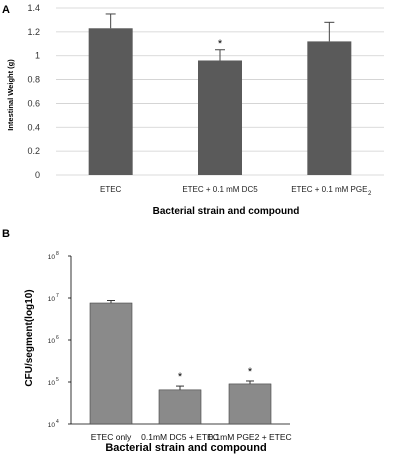  I want to click on panel-a-y-tick-label: 1.2, so click(33, 32).